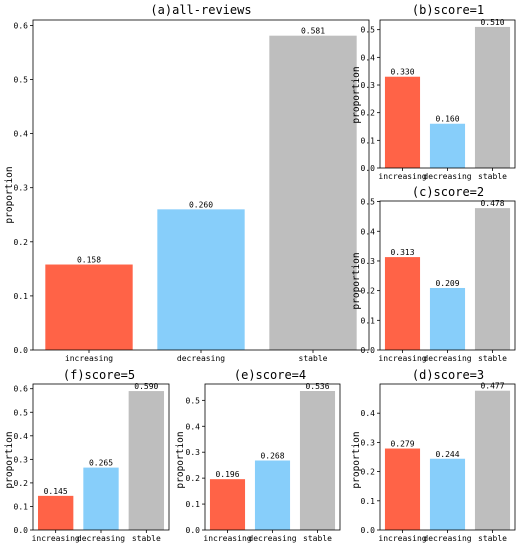 This screenshot has width=524, height=550. What do you see at coordinates (270, 375) in the screenshot?
I see `panel-title: (e)score=4` at bounding box center [270, 375].